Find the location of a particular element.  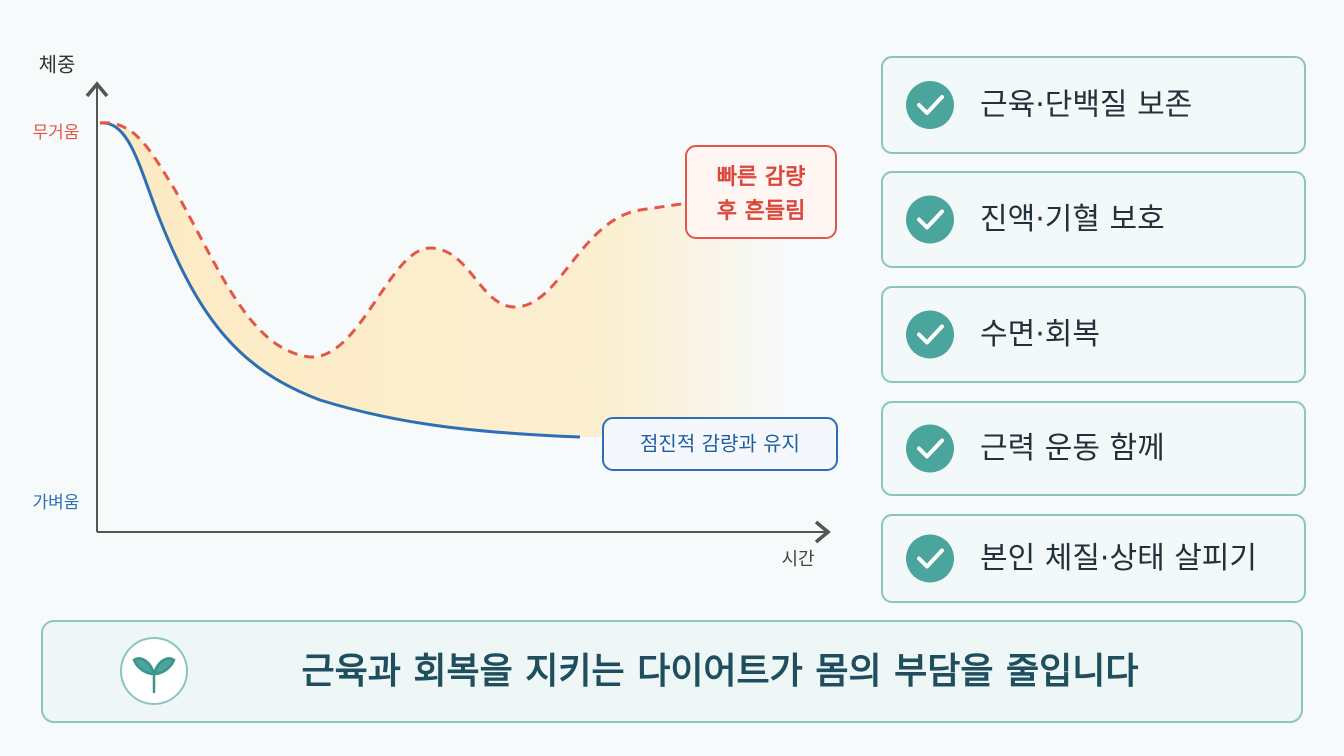

rapid-curve is located at coordinates (394, 240).